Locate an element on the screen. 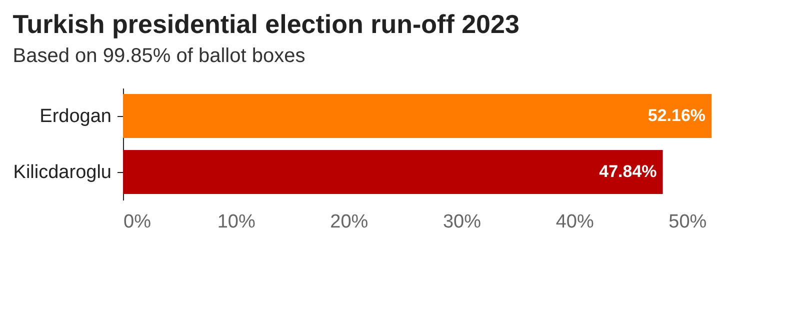 The width and height of the screenshot is (800, 326). y-tick-label: Kilicdaroglu is located at coordinates (62, 172).